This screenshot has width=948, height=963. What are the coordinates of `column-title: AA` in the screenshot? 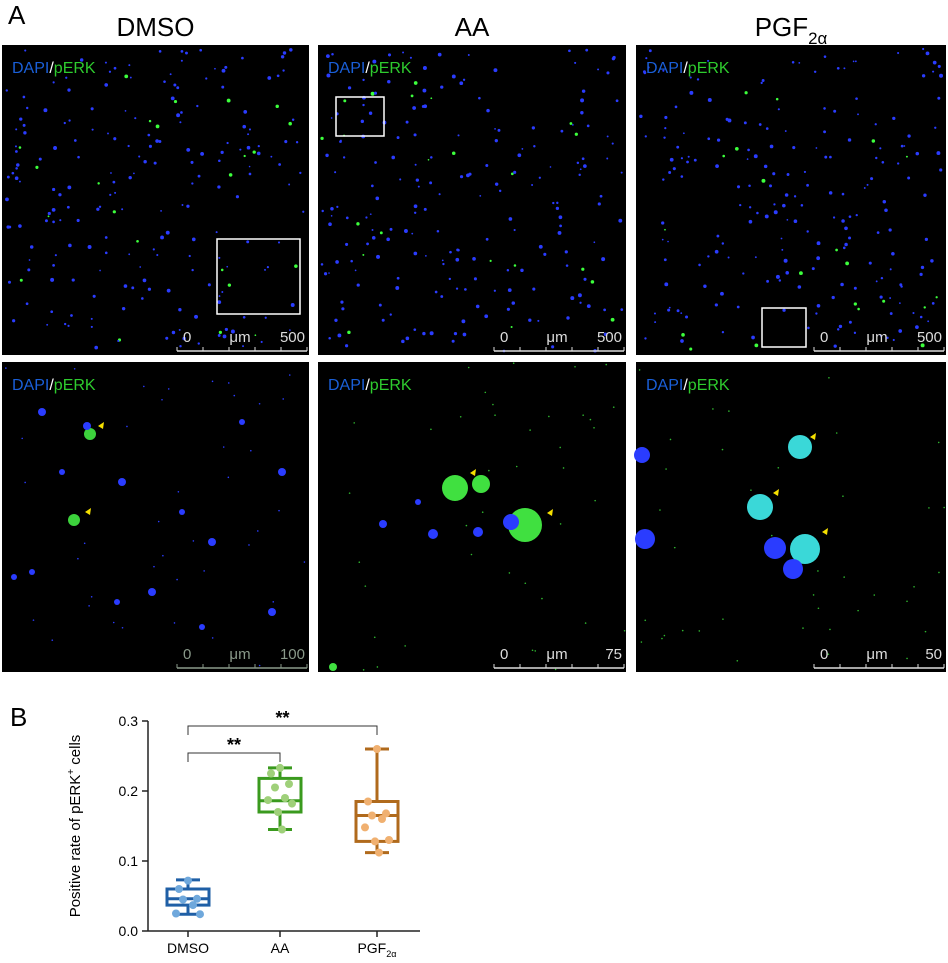 It's located at (472, 27).